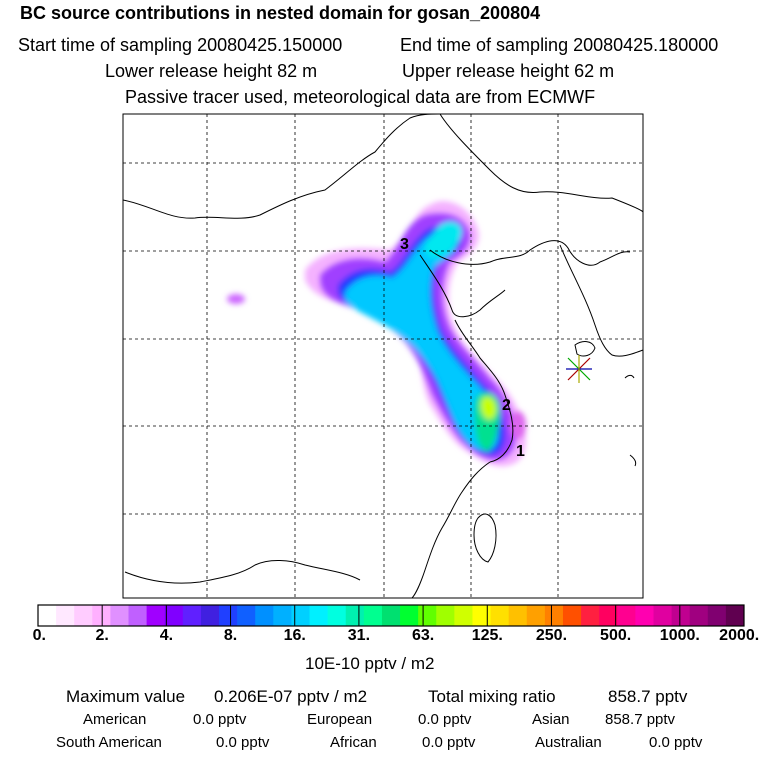 The width and height of the screenshot is (768, 768). Describe the element at coordinates (220, 719) in the screenshot. I see `region-american-value: 0.0 pptv` at that location.